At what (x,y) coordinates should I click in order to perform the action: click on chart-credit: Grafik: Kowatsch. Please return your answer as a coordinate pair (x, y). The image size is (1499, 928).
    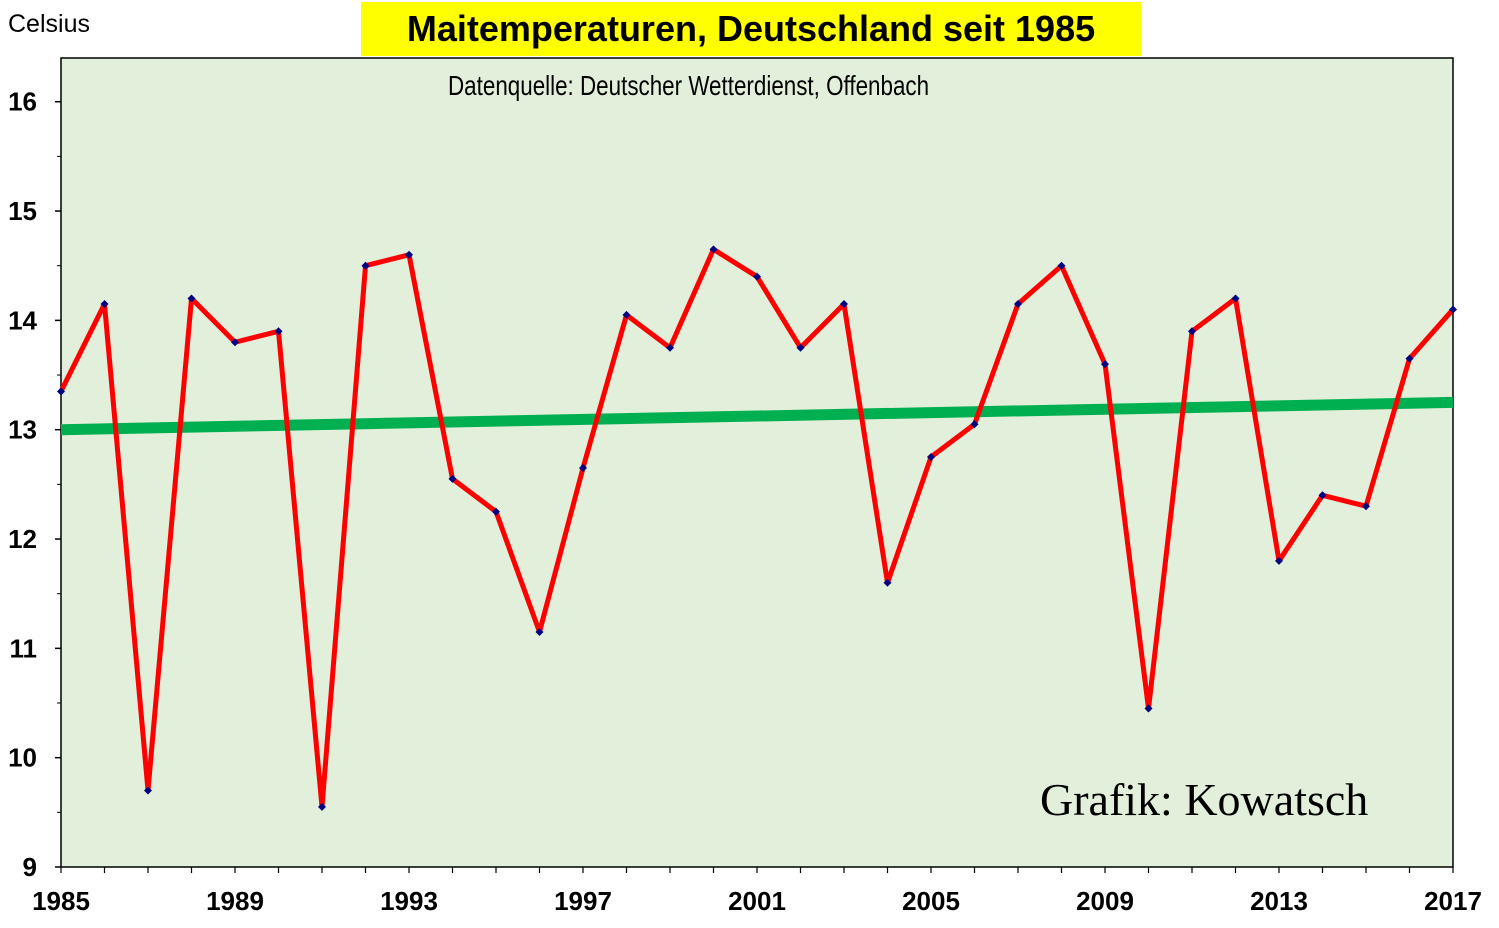
    Looking at the image, I should click on (1204, 799).